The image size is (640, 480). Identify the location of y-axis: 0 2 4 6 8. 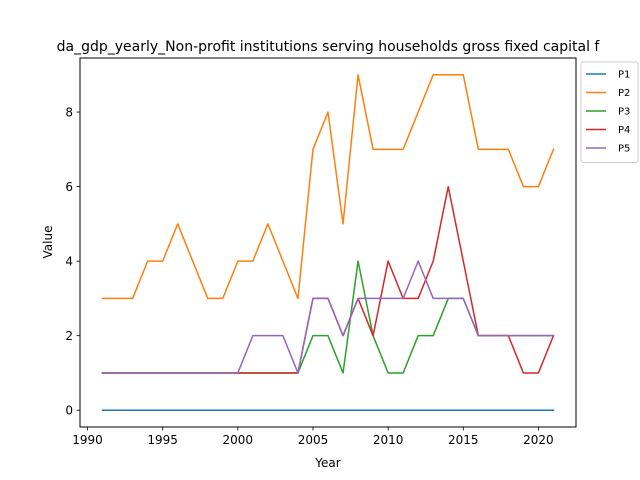
(72, 262).